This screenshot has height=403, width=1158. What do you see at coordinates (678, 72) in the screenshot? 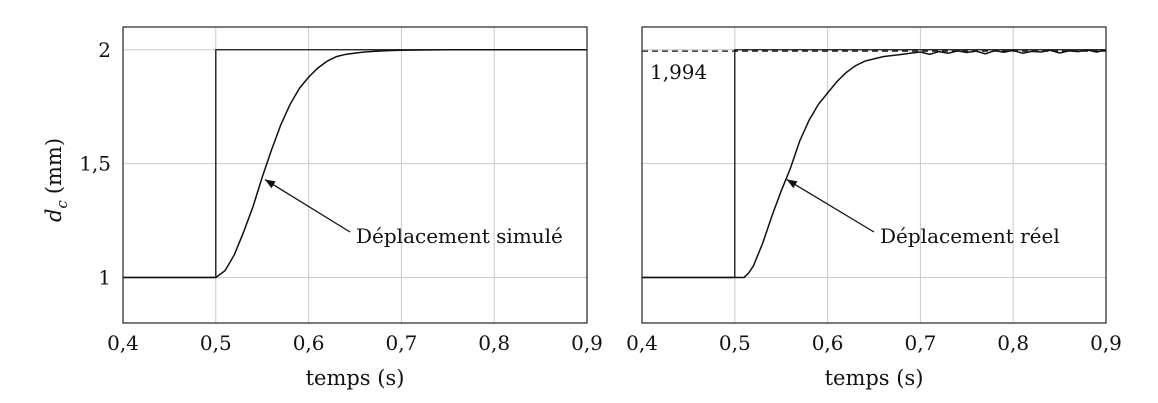
I see `reference-line-label: 1,994` at bounding box center [678, 72].